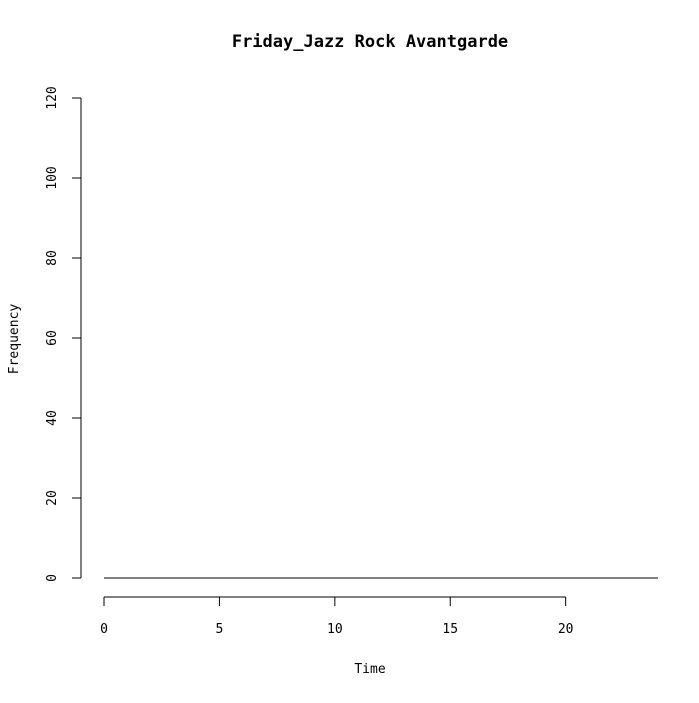  Describe the element at coordinates (52, 97) in the screenshot. I see `y-tick-label: 120` at that location.